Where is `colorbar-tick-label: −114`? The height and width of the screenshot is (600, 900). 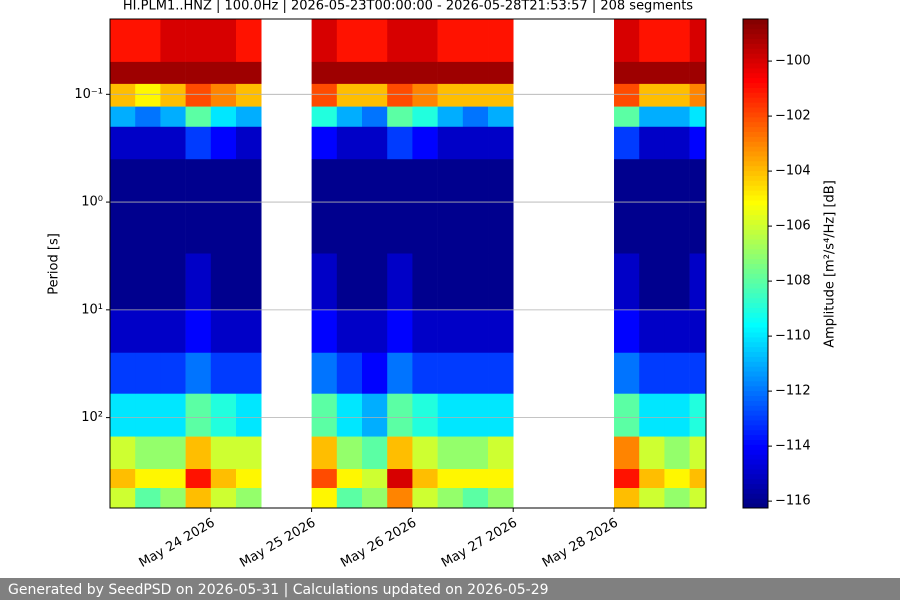
colorbar-tick-label: −114 is located at coordinates (793, 446).